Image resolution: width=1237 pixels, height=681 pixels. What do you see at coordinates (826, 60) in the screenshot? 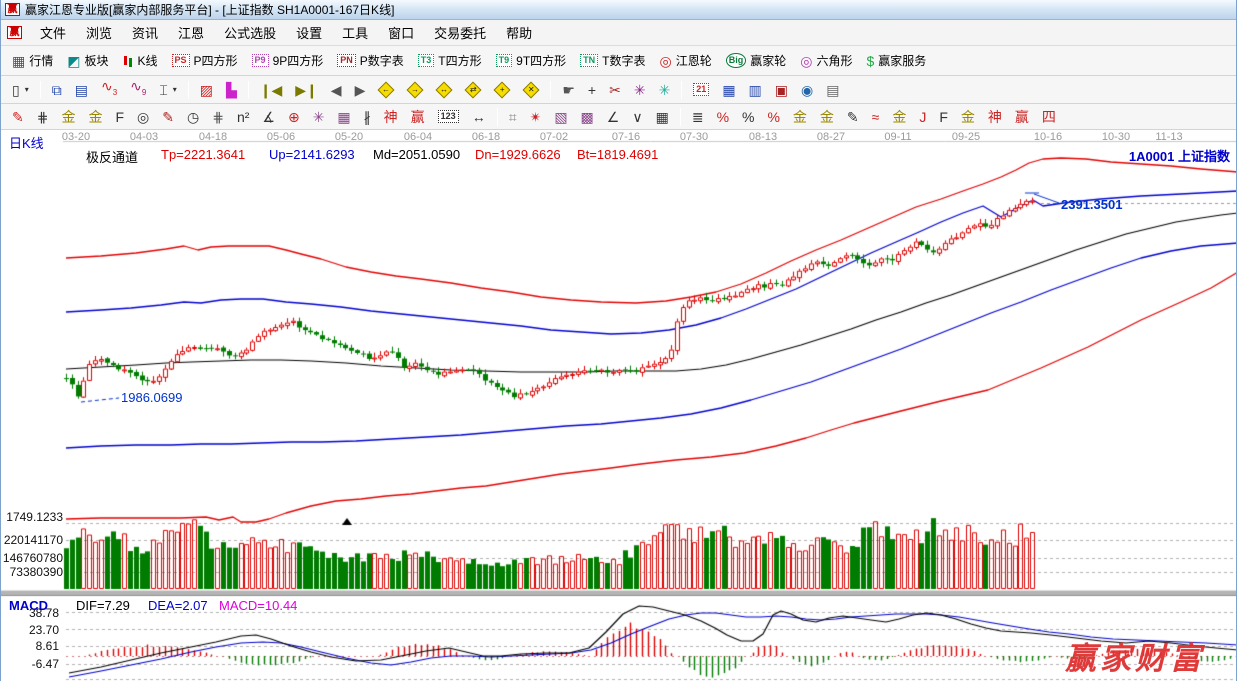
I see `hexagon-button: ◎ 六角形` at bounding box center [826, 60].